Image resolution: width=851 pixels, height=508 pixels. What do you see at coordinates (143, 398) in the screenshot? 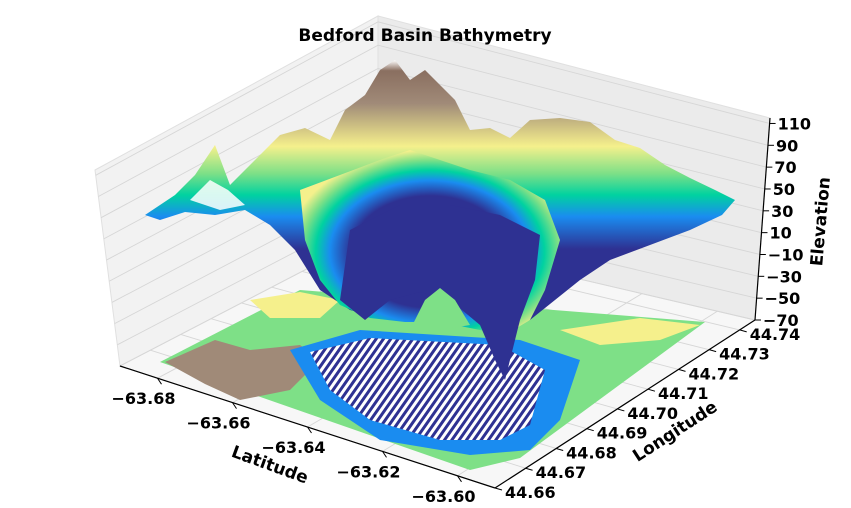
I see `x-tick-label: −63.68` at bounding box center [143, 398].